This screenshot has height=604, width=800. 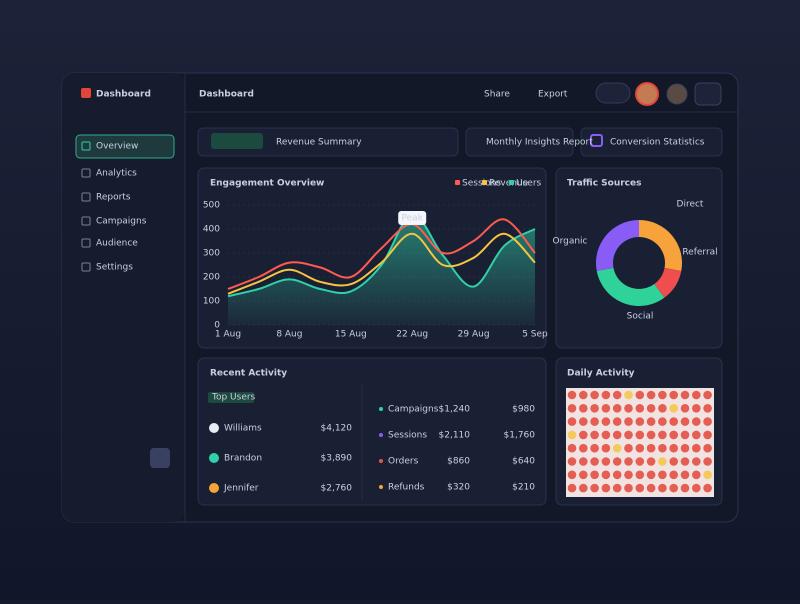 What do you see at coordinates (113, 198) in the screenshot?
I see `nav-item: Reports` at bounding box center [113, 198].